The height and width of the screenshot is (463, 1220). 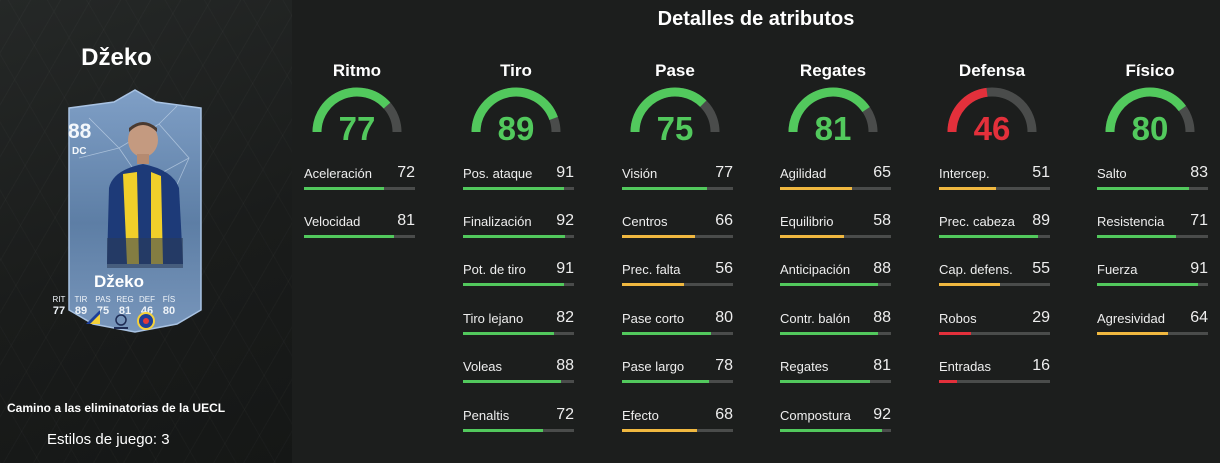 I want to click on stat-label: Centros, so click(x=645, y=221).